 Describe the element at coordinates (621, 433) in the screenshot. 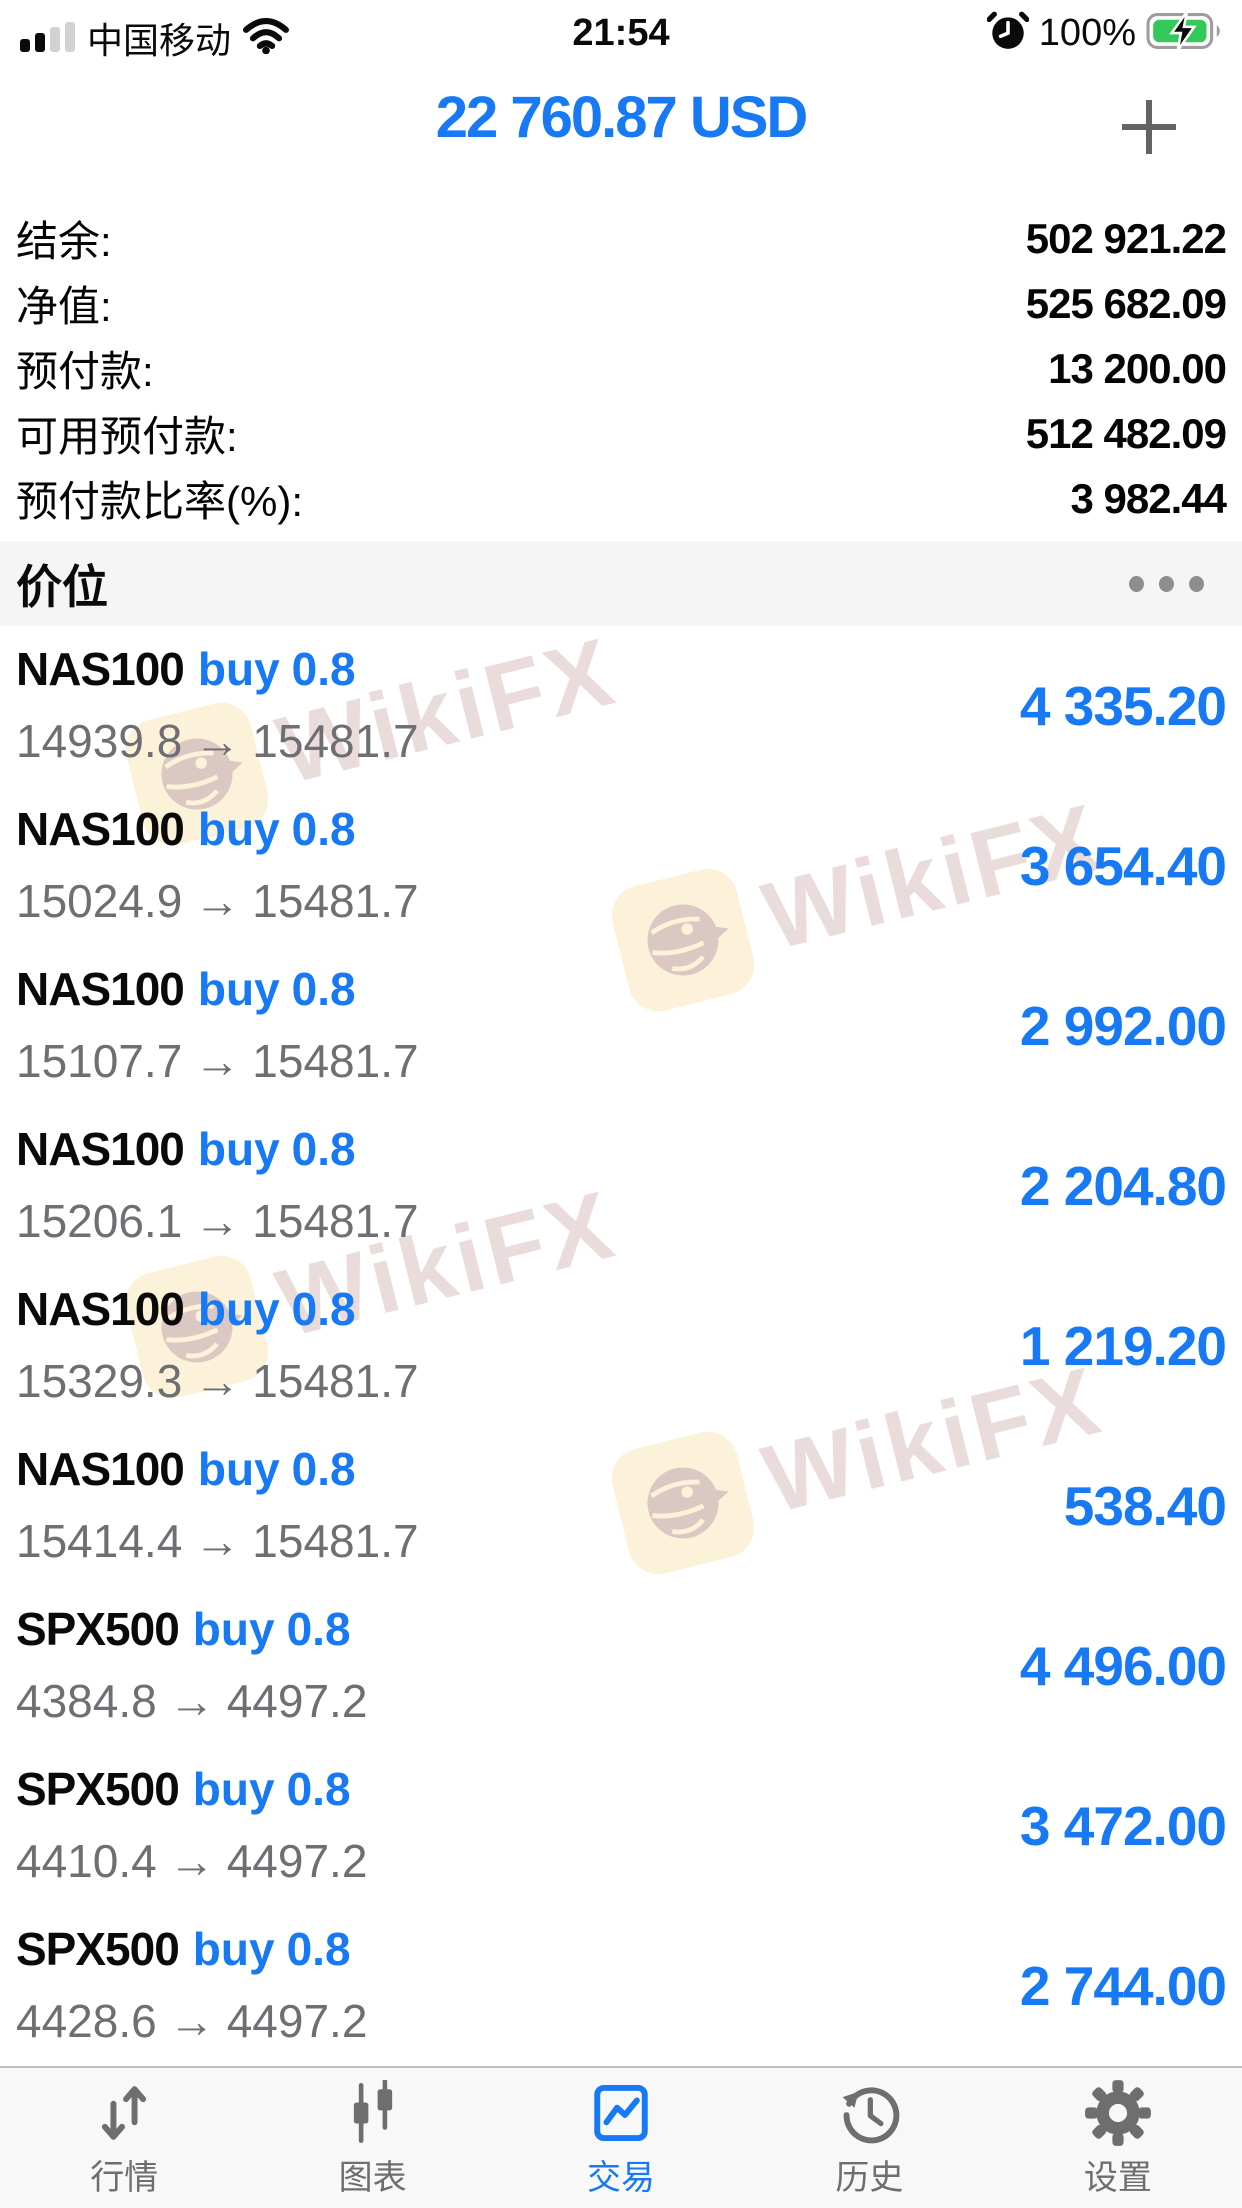

I see `account-row-free-margin: 可用预付款: 512 482.09` at that location.